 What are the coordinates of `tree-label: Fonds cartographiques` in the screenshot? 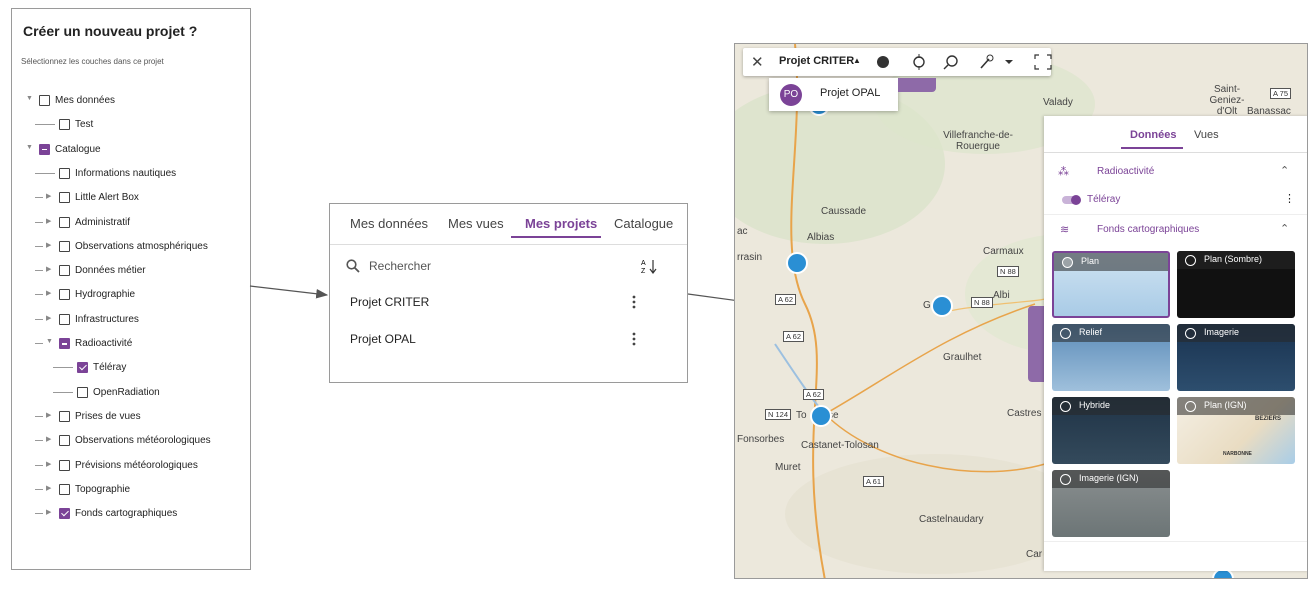 It's located at (126, 514).